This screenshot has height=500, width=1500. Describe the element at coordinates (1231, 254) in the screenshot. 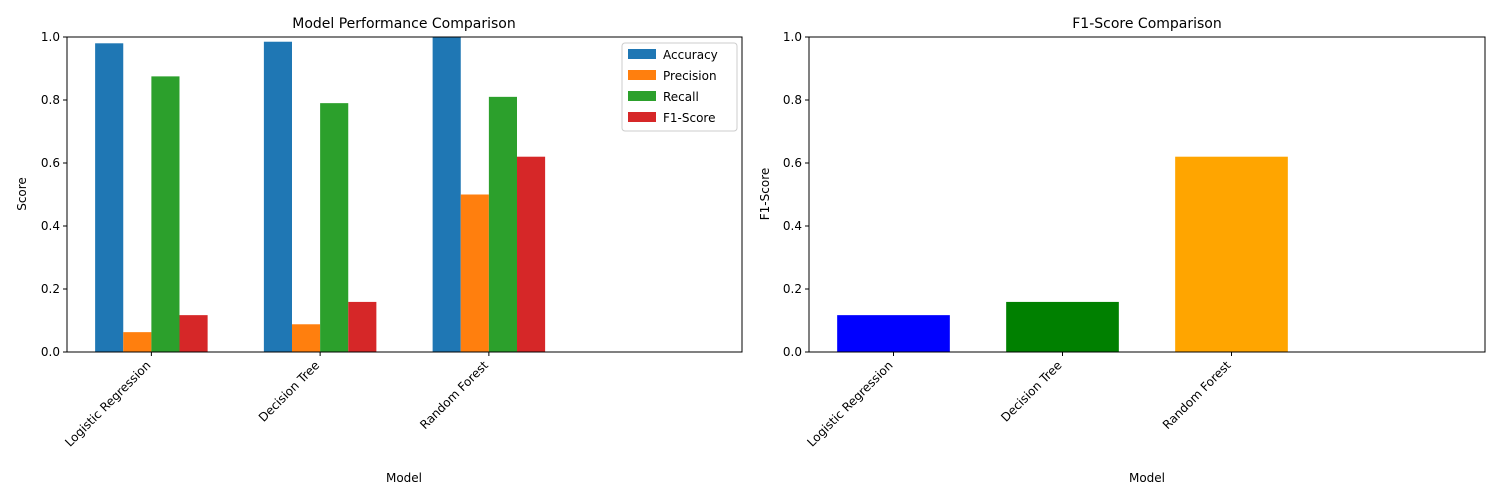

I see `bar-random-forest` at that location.